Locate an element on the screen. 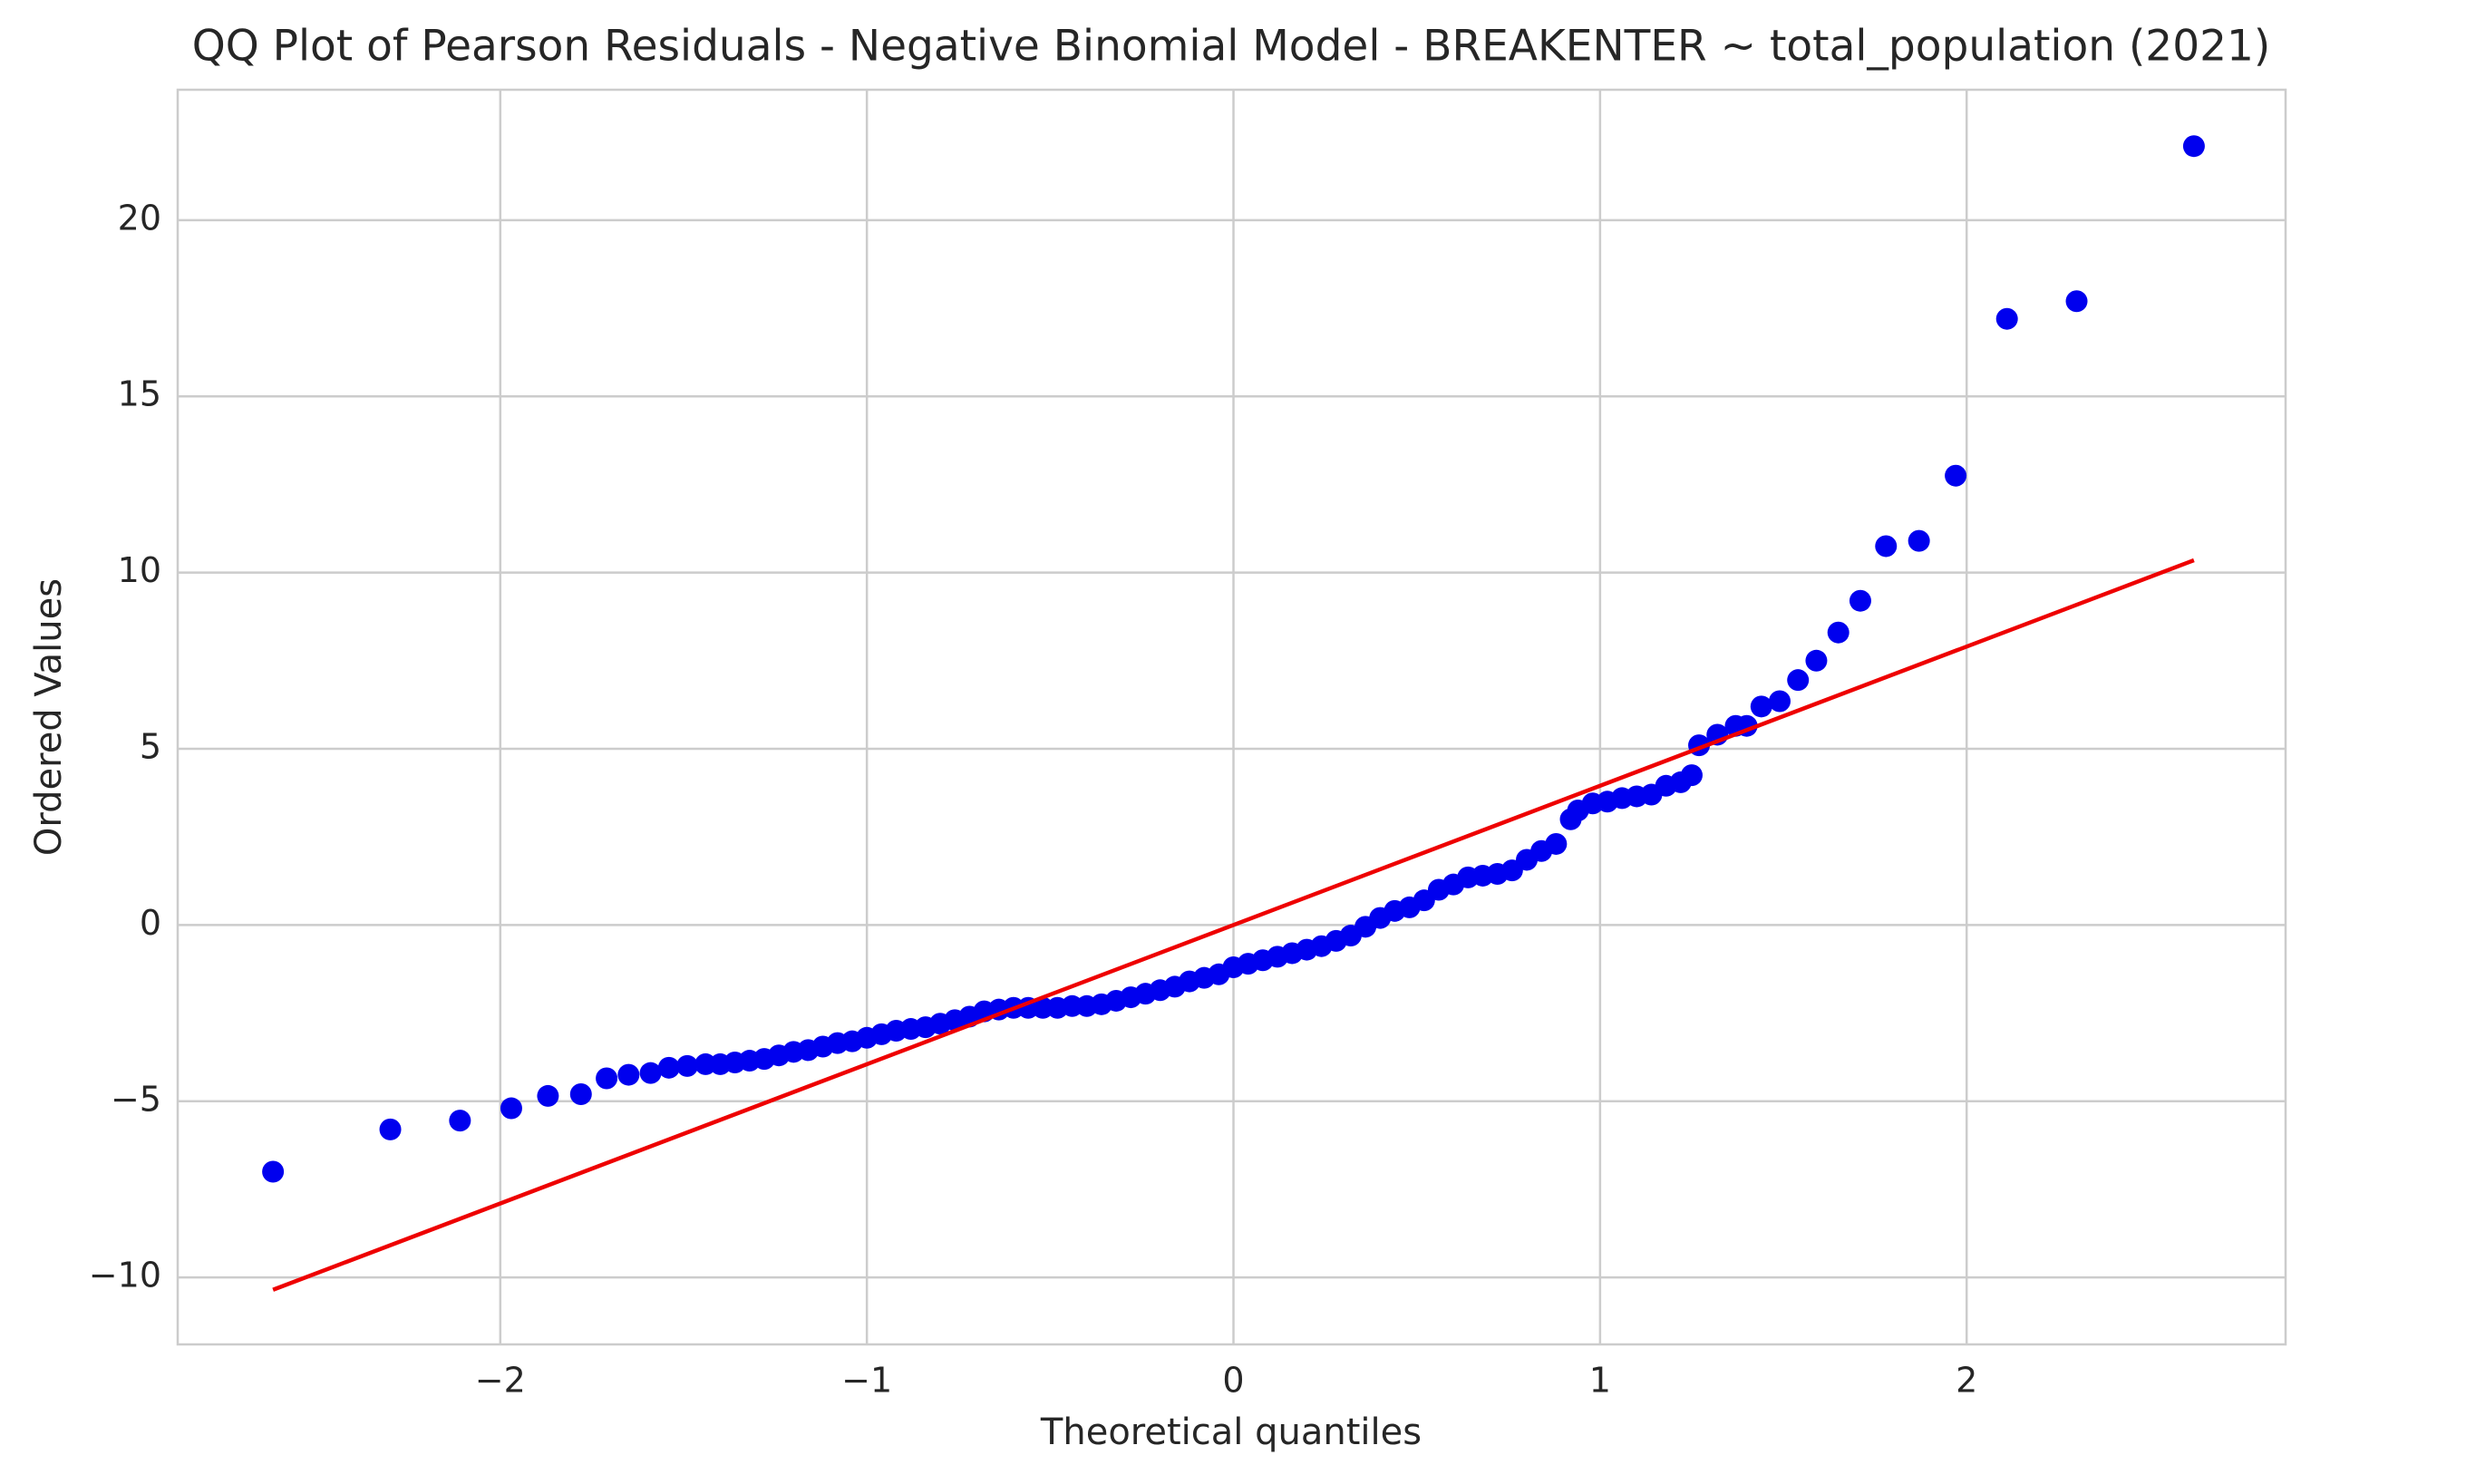  y-tick-label: 5 is located at coordinates (150, 746).